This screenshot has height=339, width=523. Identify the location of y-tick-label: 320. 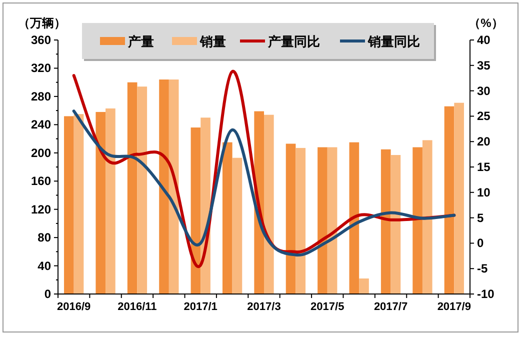
(41, 68).